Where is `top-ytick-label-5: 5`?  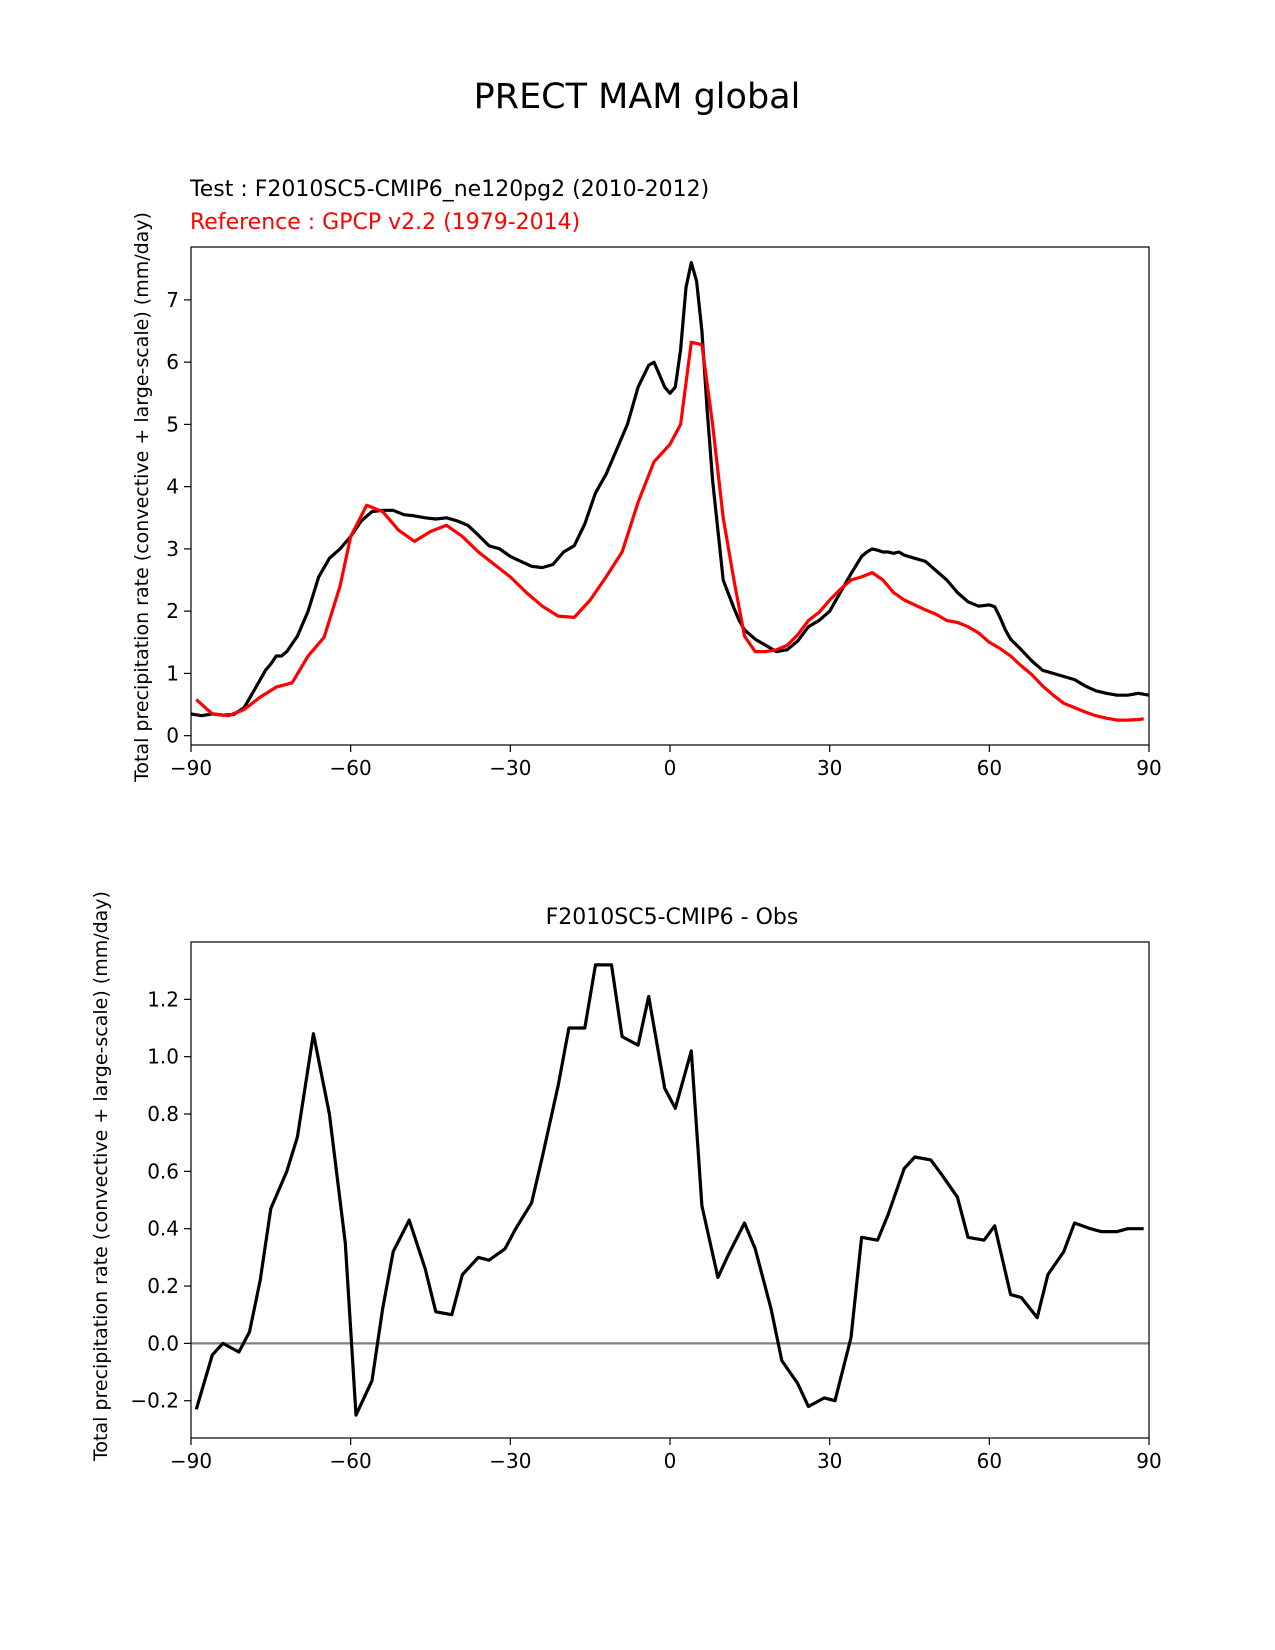
top-ytick-label-5: 5 is located at coordinates (172, 424).